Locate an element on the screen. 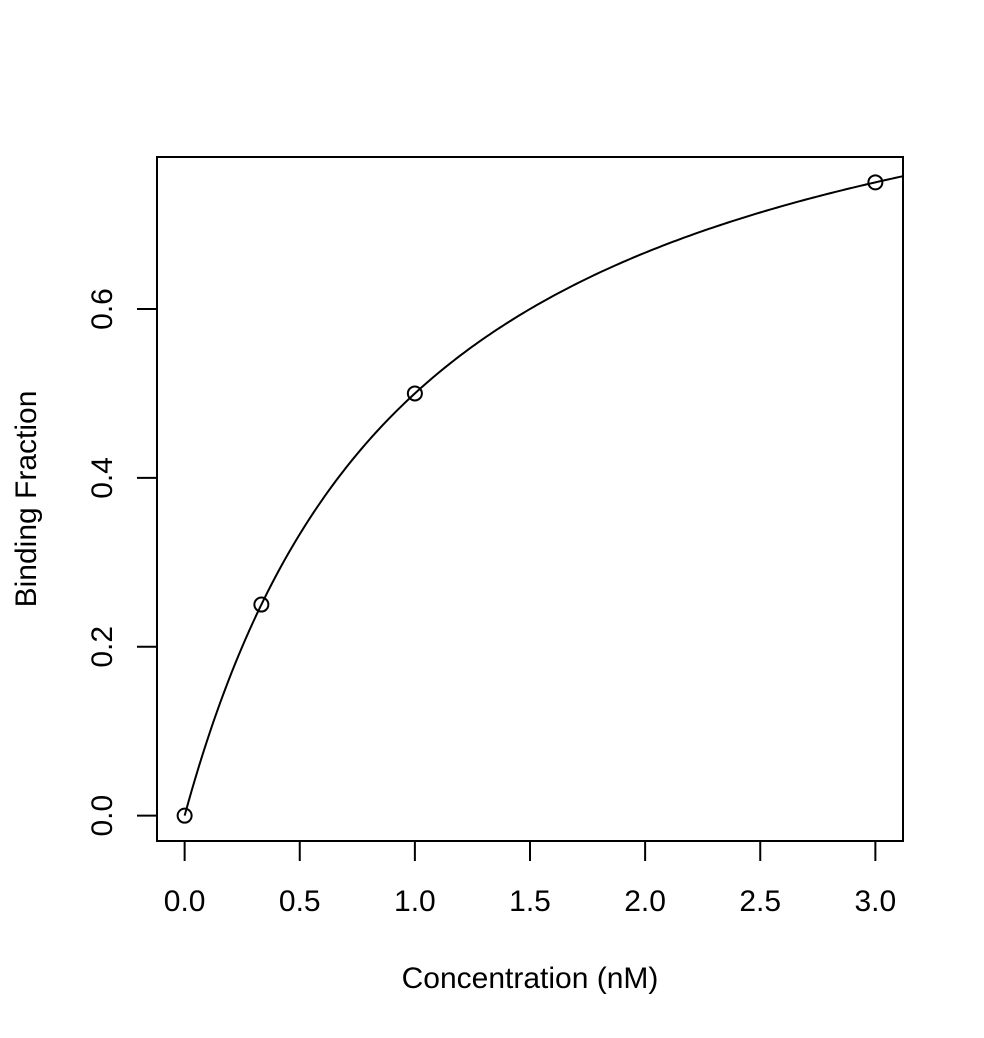 The width and height of the screenshot is (984, 1038). x-tick-label: 3.0 is located at coordinates (876, 901).